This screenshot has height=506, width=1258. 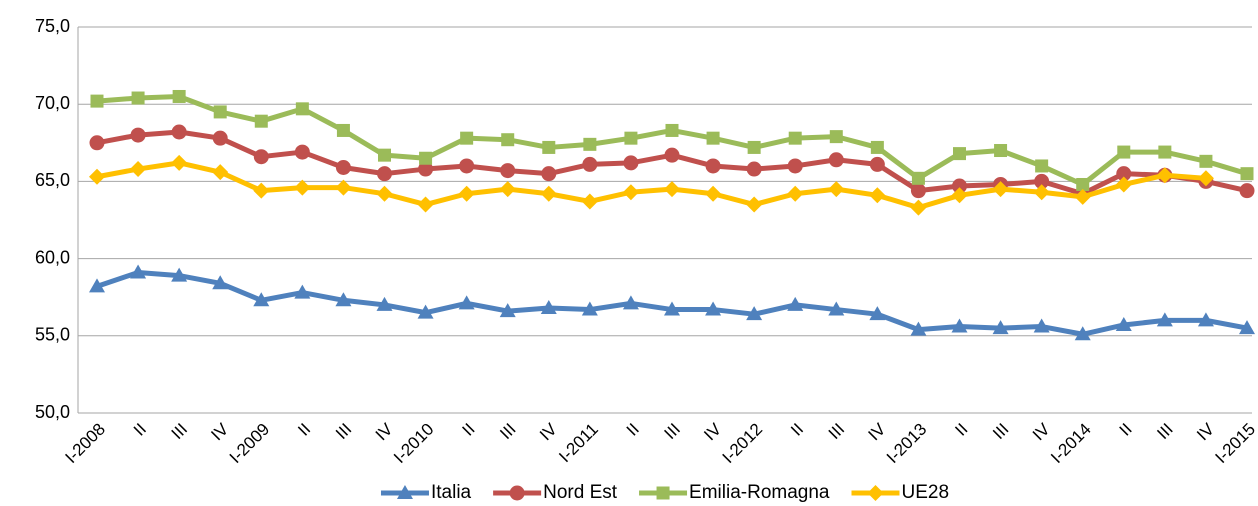 What do you see at coordinates (451, 492) in the screenshot?
I see `legend-label: Italia` at bounding box center [451, 492].